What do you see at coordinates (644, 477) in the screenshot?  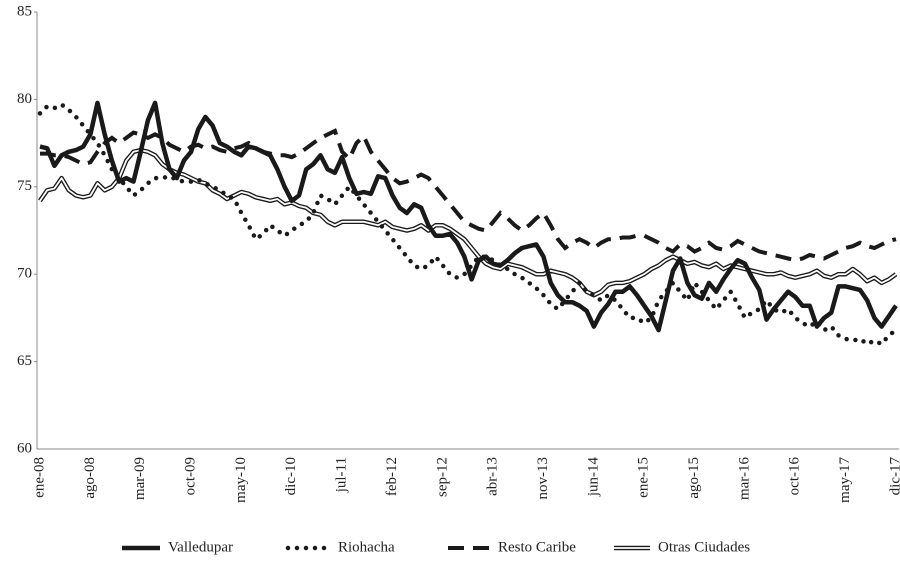 I see `x-tick-label: ene-15` at bounding box center [644, 477].